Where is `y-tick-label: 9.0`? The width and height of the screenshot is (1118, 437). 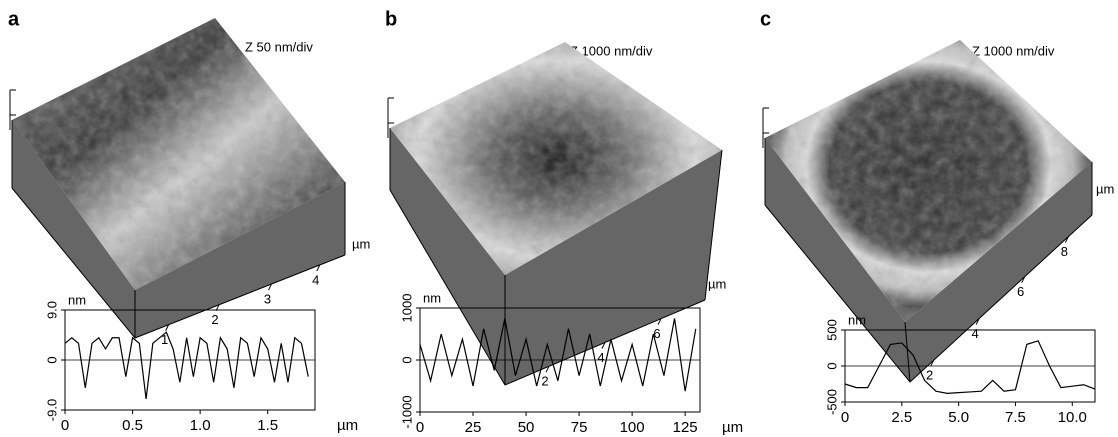 y-tick-label: 9.0 is located at coordinates (51, 310).